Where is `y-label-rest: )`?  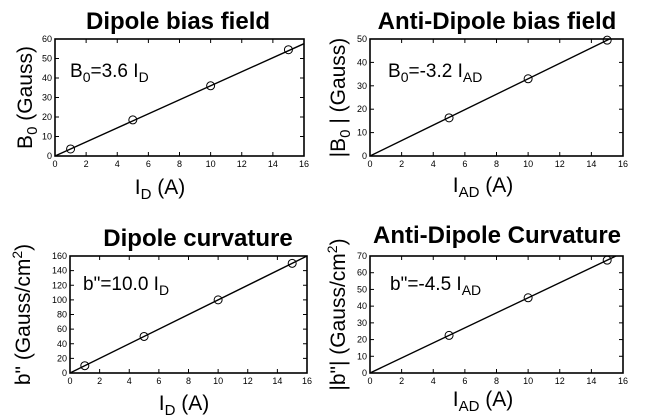 y-label-rest: ) is located at coordinates (23, 247).